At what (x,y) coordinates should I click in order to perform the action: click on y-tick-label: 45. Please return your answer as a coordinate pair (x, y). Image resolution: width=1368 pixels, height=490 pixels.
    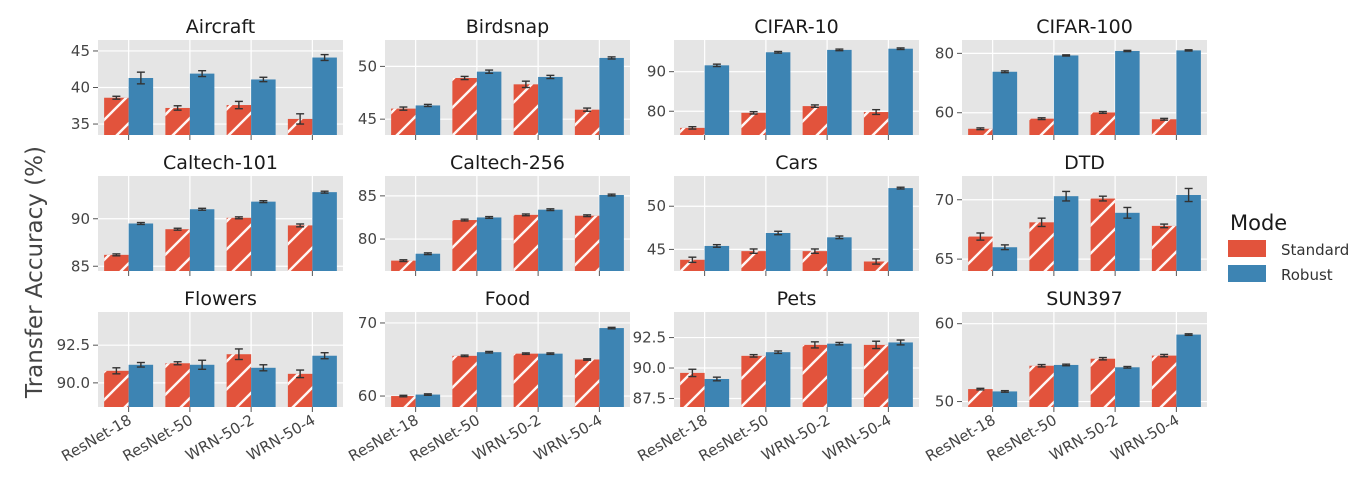
    Looking at the image, I should click on (656, 249).